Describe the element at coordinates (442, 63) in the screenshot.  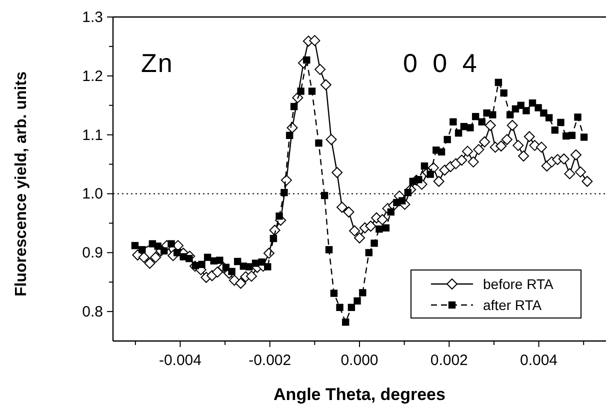
I see `annotation: 0 0 4` at that location.